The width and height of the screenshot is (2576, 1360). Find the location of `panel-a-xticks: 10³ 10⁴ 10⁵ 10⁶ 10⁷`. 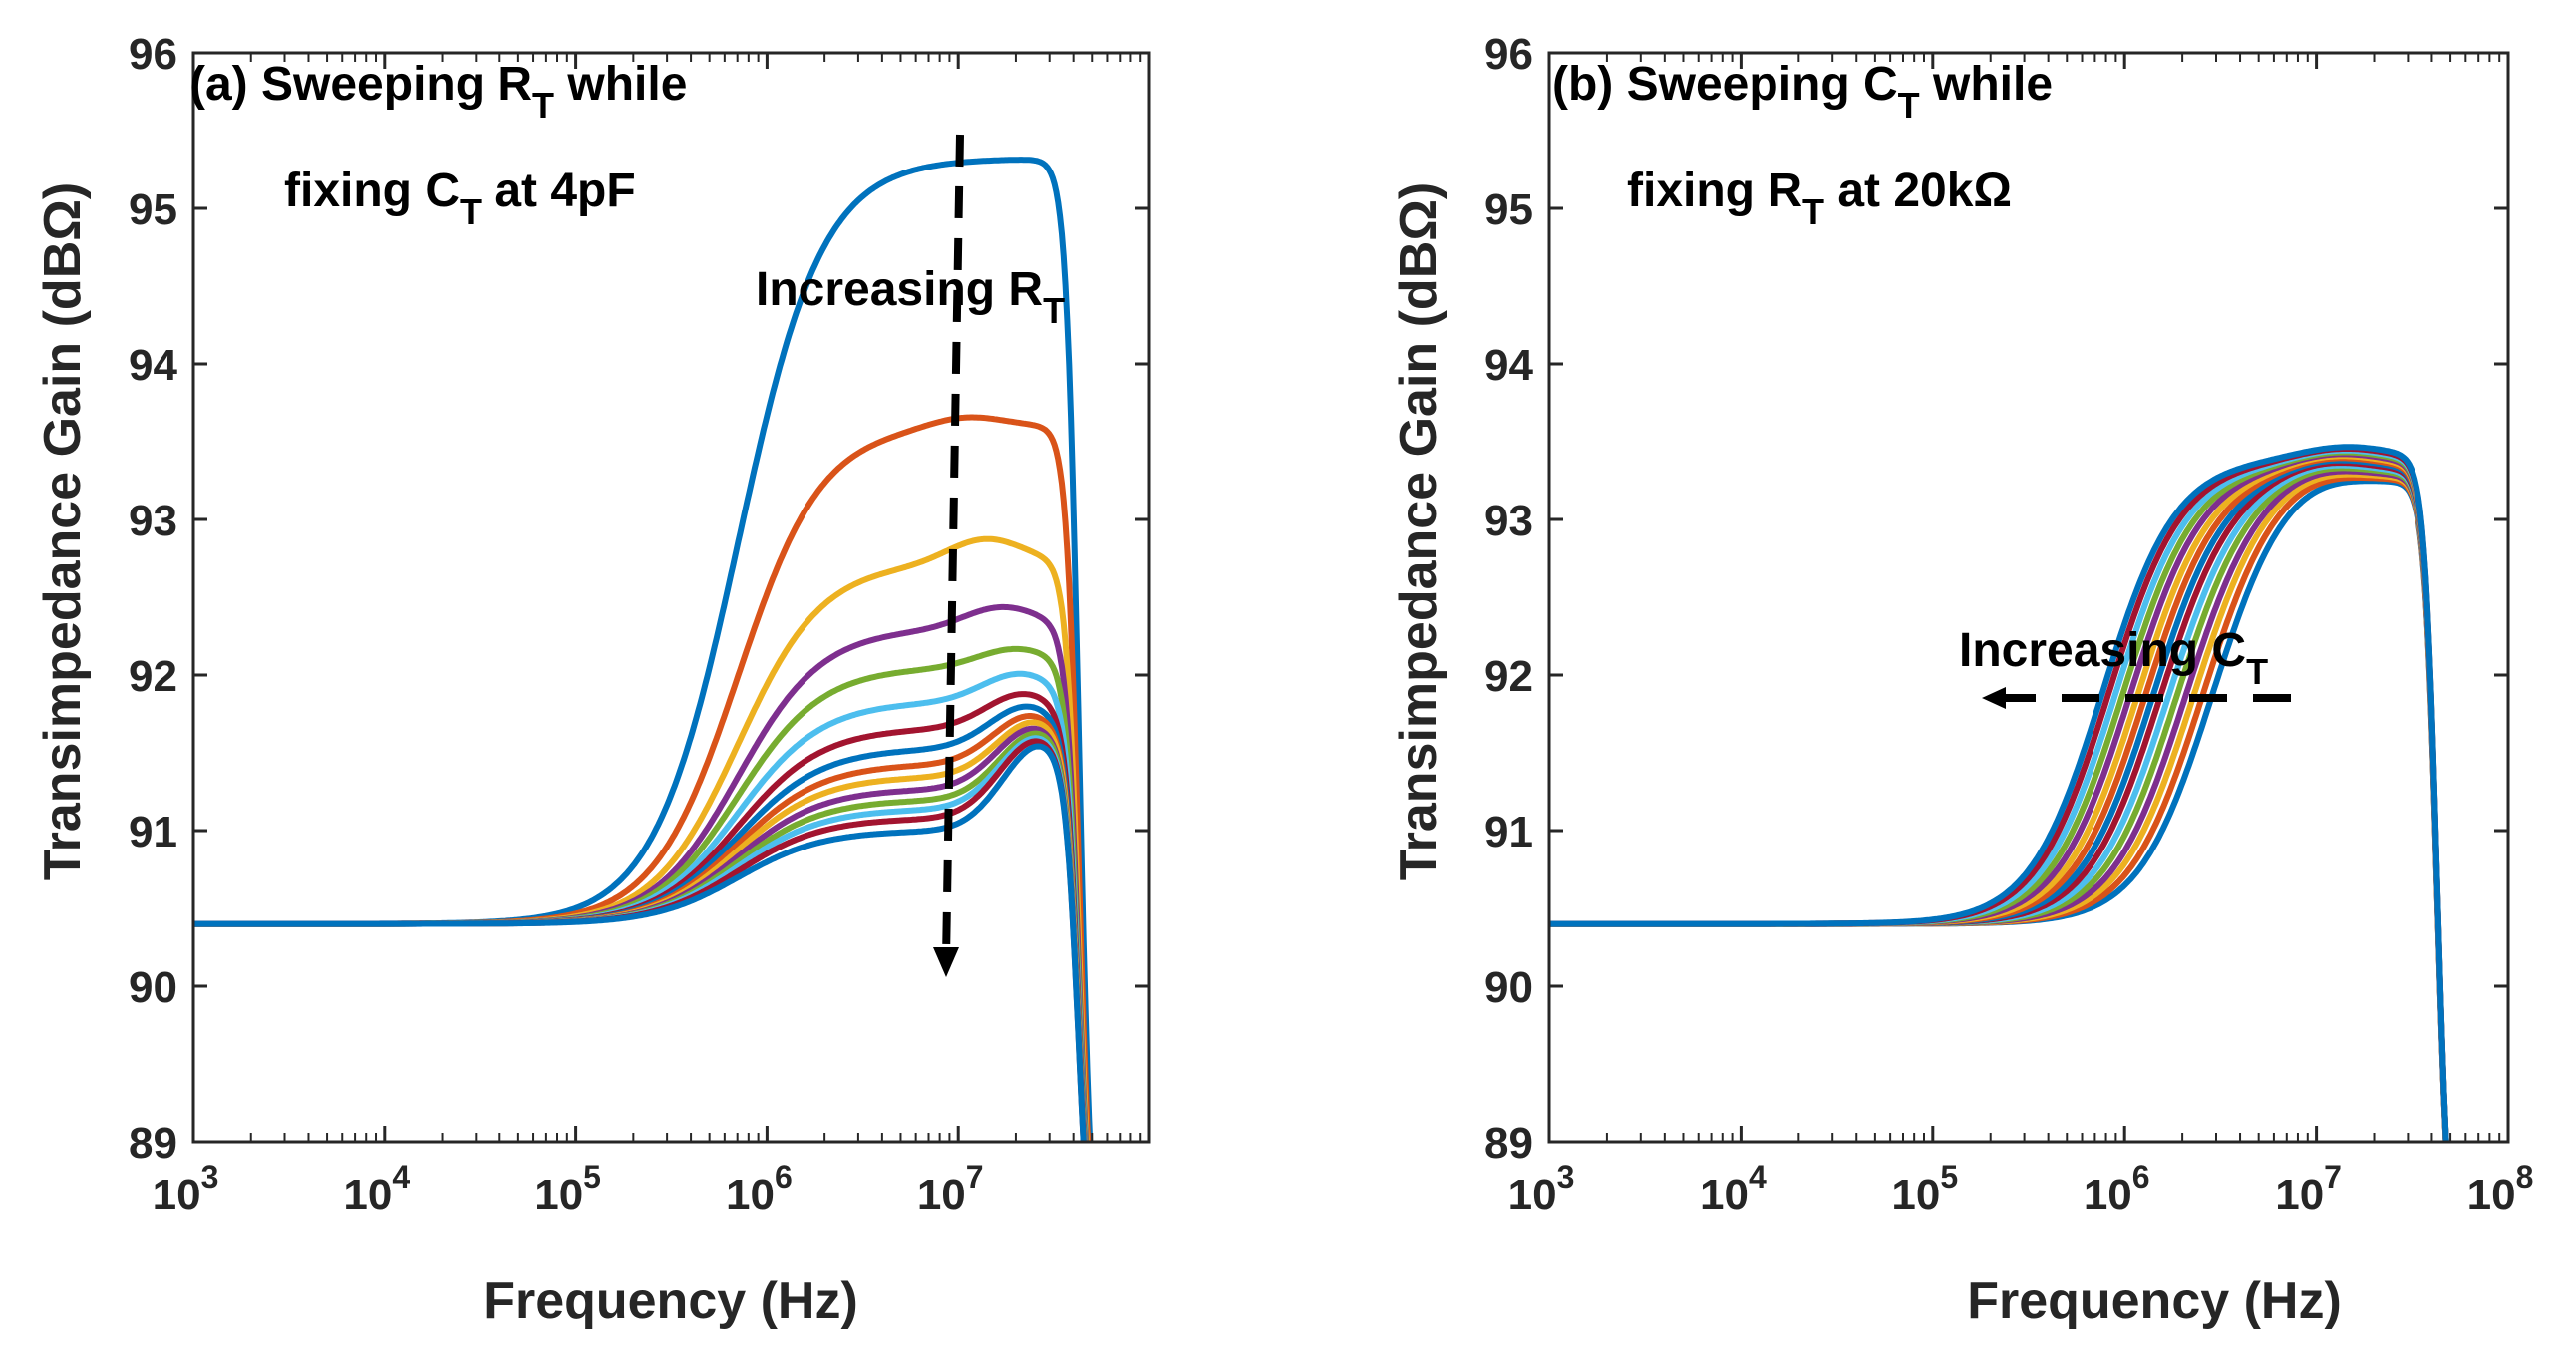

panel-a-xticks: 10³ 10⁴ 10⁵ 10⁶ 10⁷ is located at coordinates (568, 1189).